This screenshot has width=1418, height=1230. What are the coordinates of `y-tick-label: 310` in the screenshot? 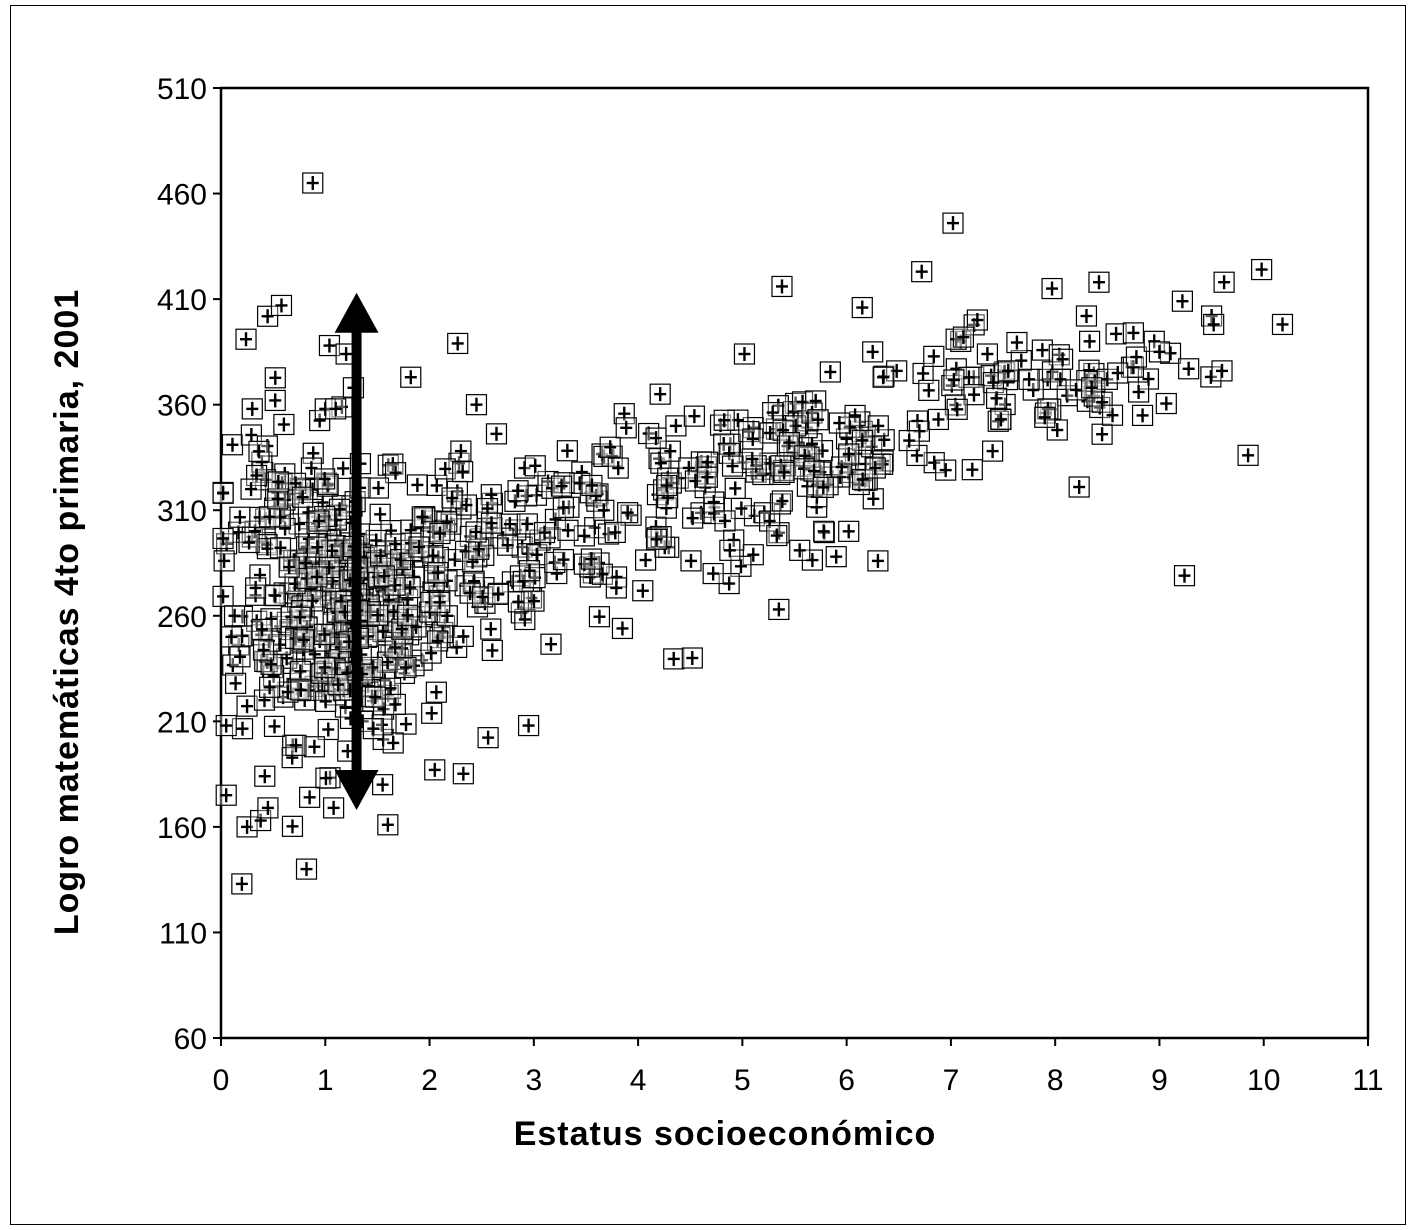 It's located at (182, 511).